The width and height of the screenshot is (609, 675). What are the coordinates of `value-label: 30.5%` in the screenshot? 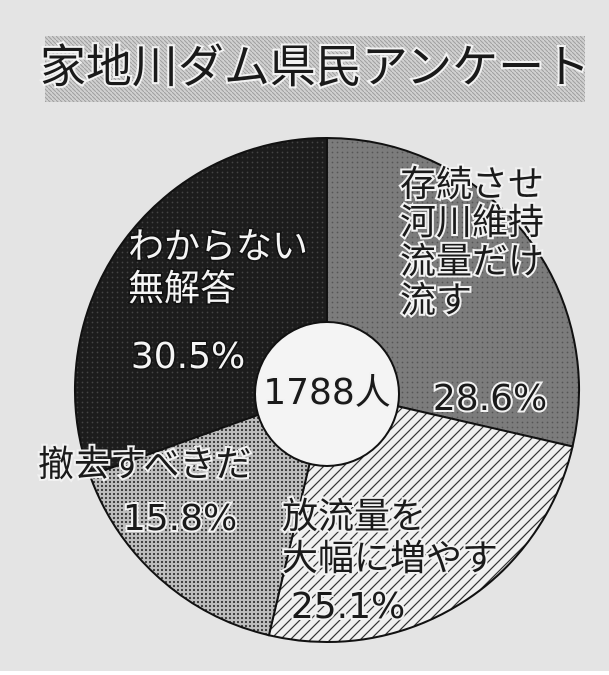 It's located at (188, 356).